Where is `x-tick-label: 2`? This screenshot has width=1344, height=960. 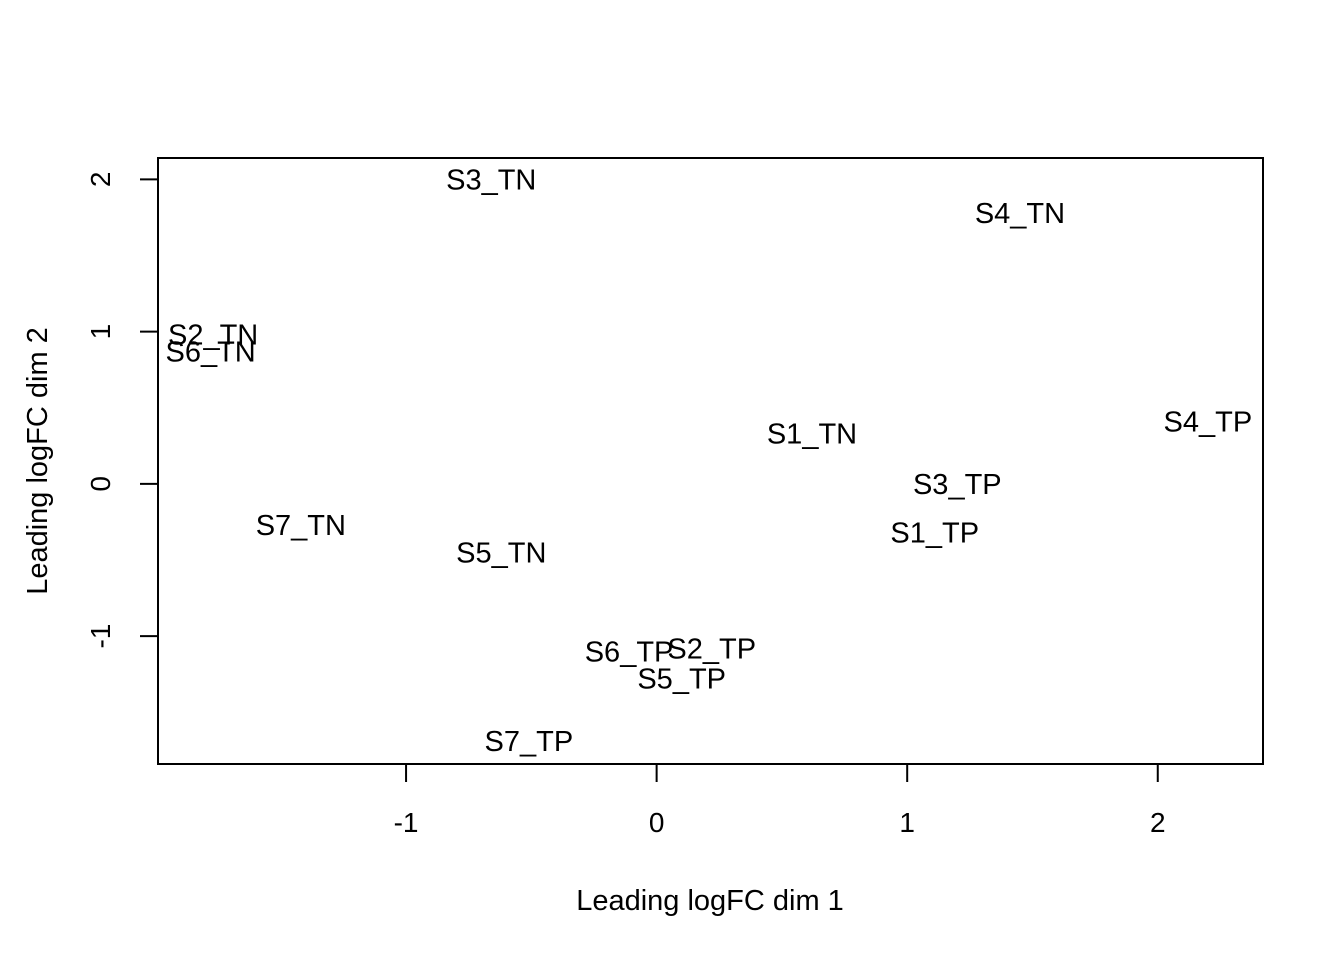
x-tick-label: 2 is located at coordinates (1158, 822).